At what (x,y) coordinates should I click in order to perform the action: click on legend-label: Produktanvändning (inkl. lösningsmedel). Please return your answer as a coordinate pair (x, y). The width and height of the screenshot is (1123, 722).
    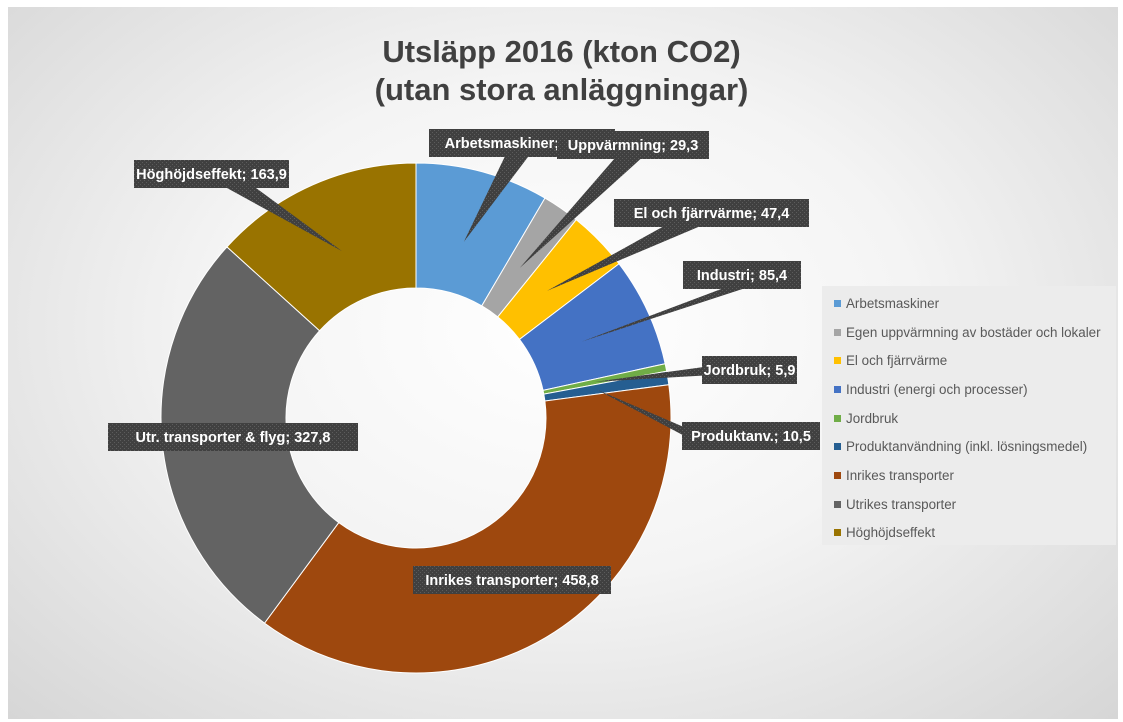
    Looking at the image, I should click on (967, 447).